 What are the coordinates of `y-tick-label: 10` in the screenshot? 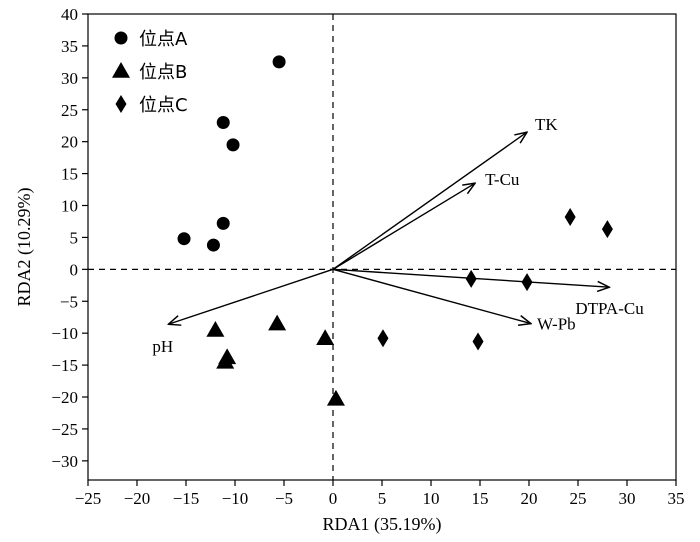 It's located at (69, 206).